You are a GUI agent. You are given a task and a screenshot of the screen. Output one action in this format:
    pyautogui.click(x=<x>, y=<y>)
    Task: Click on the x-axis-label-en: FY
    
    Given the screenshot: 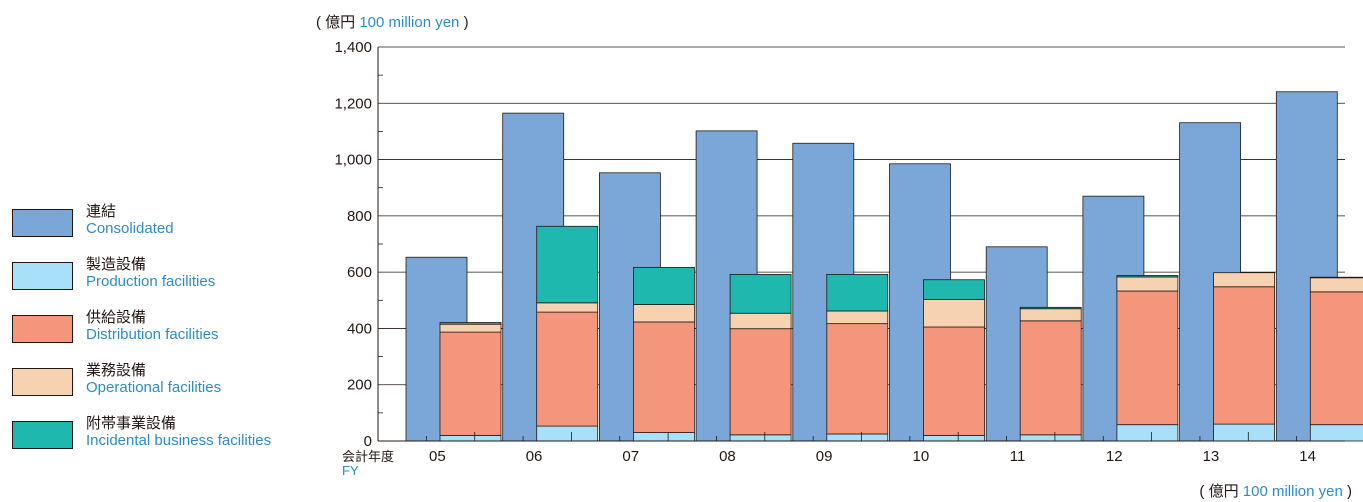 What is the action you would take?
    pyautogui.click(x=350, y=470)
    